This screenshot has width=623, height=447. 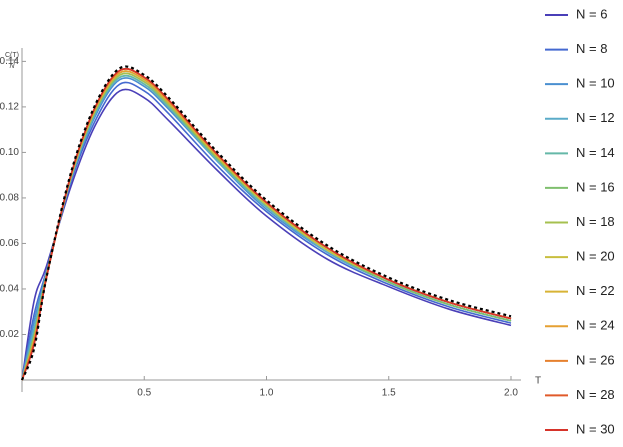 I want to click on legend-label: N = 14, so click(x=595, y=152).